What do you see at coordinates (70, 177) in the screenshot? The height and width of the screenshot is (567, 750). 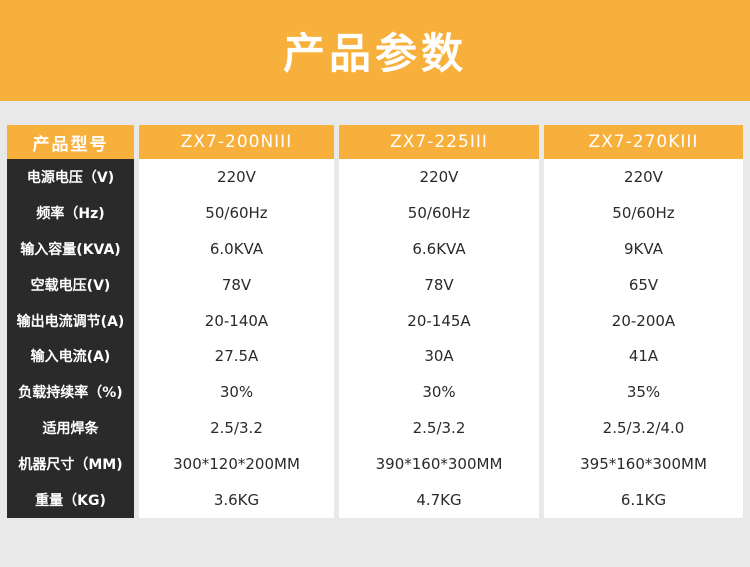 I see `row-label-voltage: 电源电压（V)` at bounding box center [70, 177].